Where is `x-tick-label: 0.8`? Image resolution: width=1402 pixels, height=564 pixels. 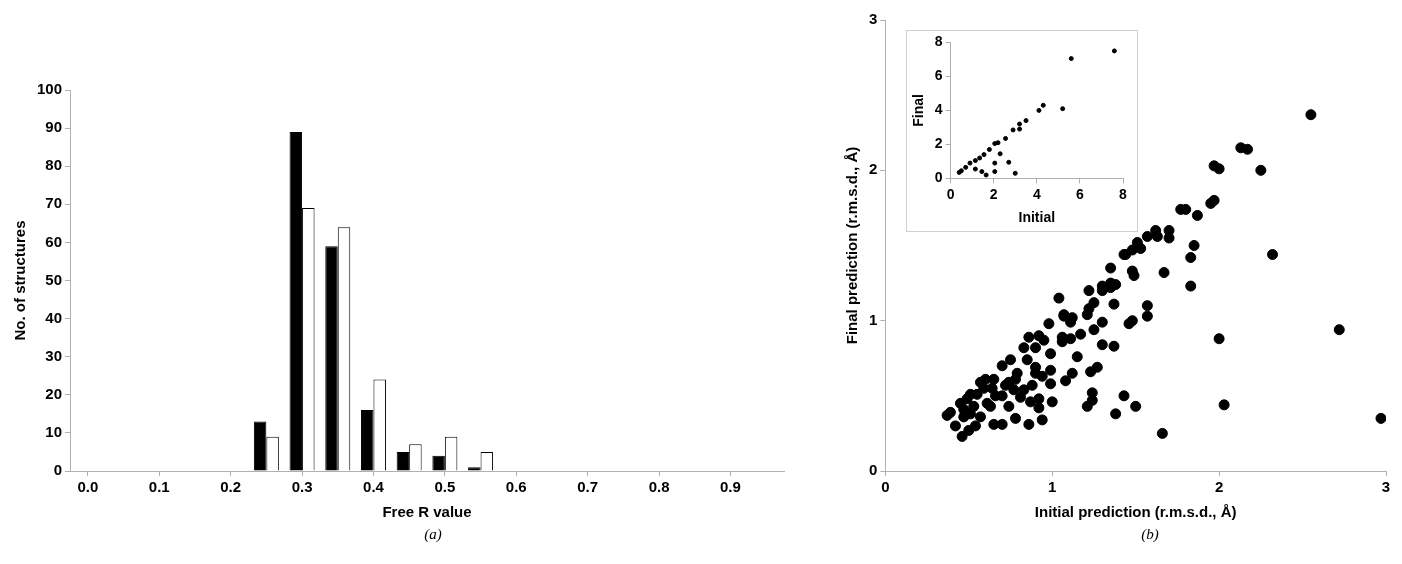
x-tick-label: 0.8 is located at coordinates (659, 487).